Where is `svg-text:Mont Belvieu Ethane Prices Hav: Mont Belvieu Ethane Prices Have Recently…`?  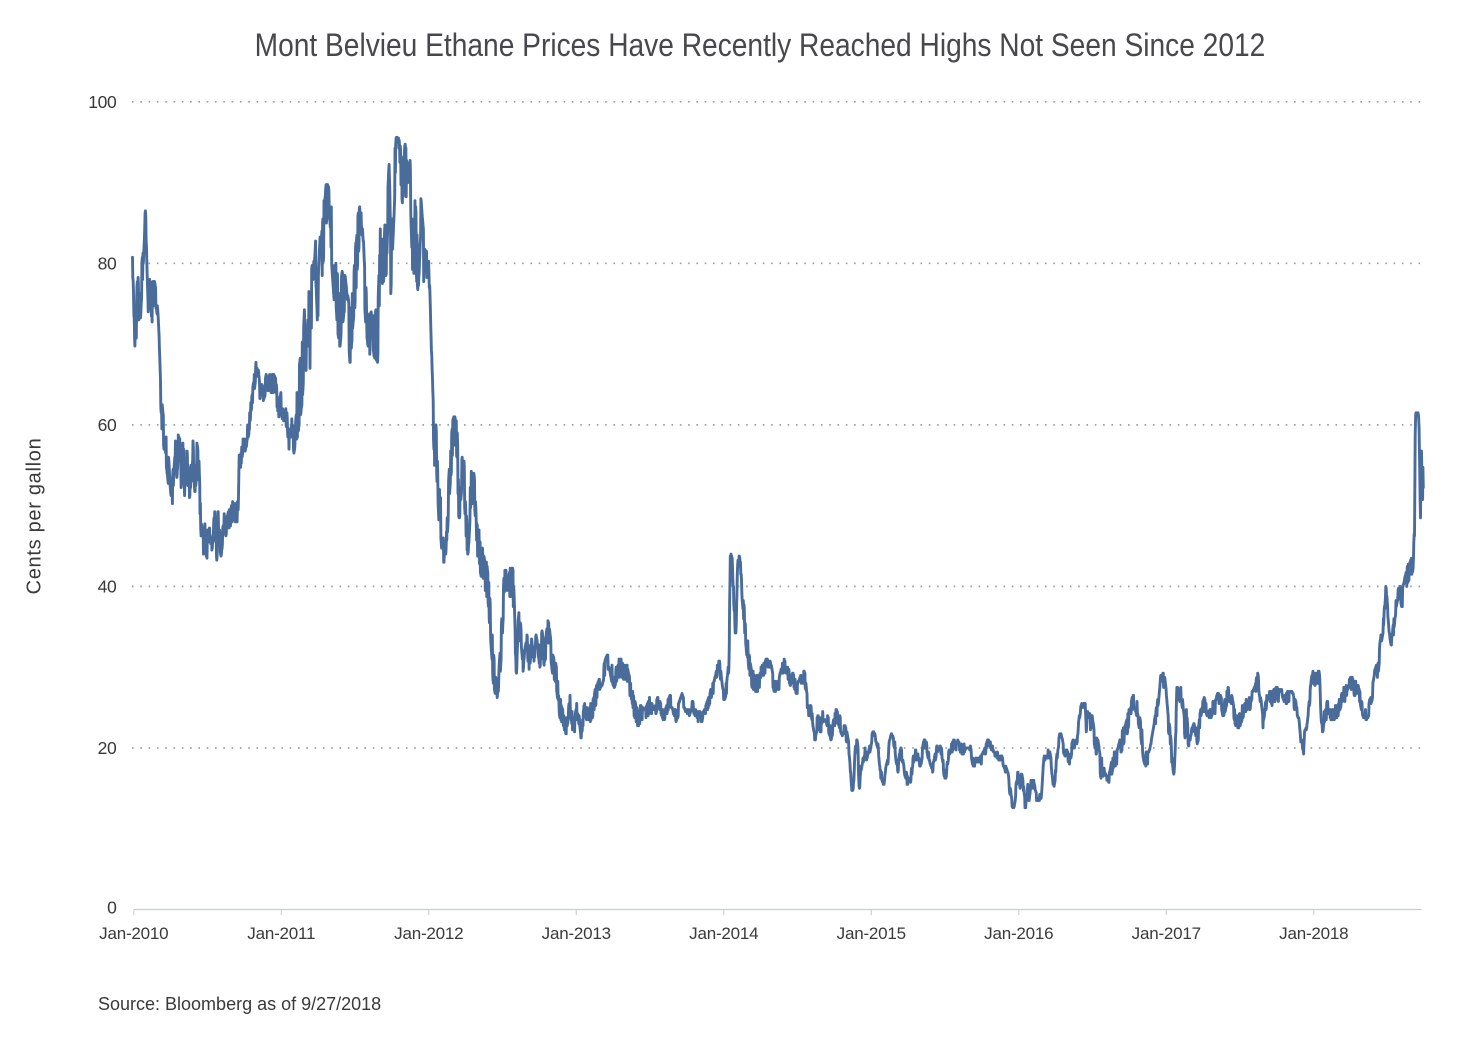 svg-text:Mont Belvieu Ethane Prices Hav: Mont Belvieu Ethane Prices Have Recently… is located at coordinates (760, 45).